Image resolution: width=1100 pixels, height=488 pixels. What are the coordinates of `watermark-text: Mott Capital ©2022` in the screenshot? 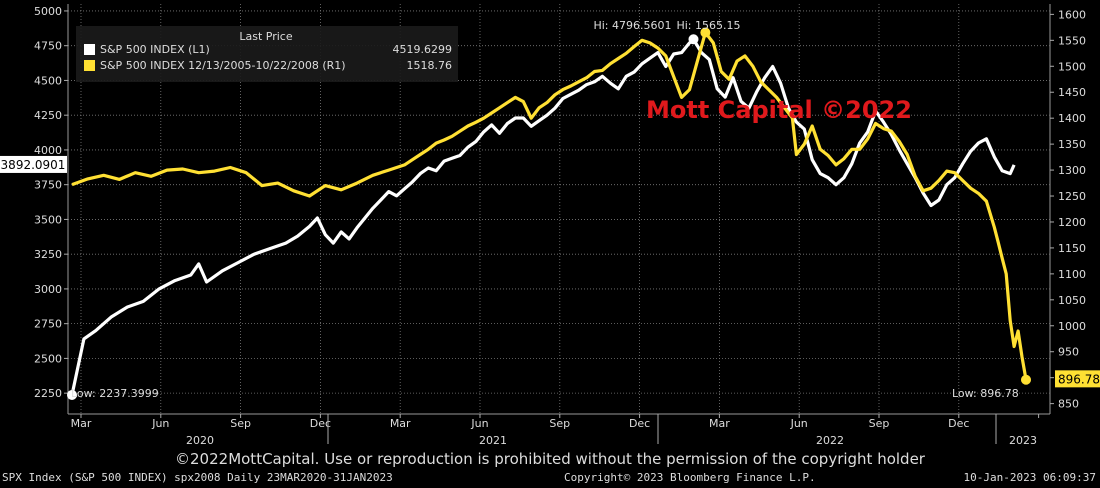 It's located at (779, 110).